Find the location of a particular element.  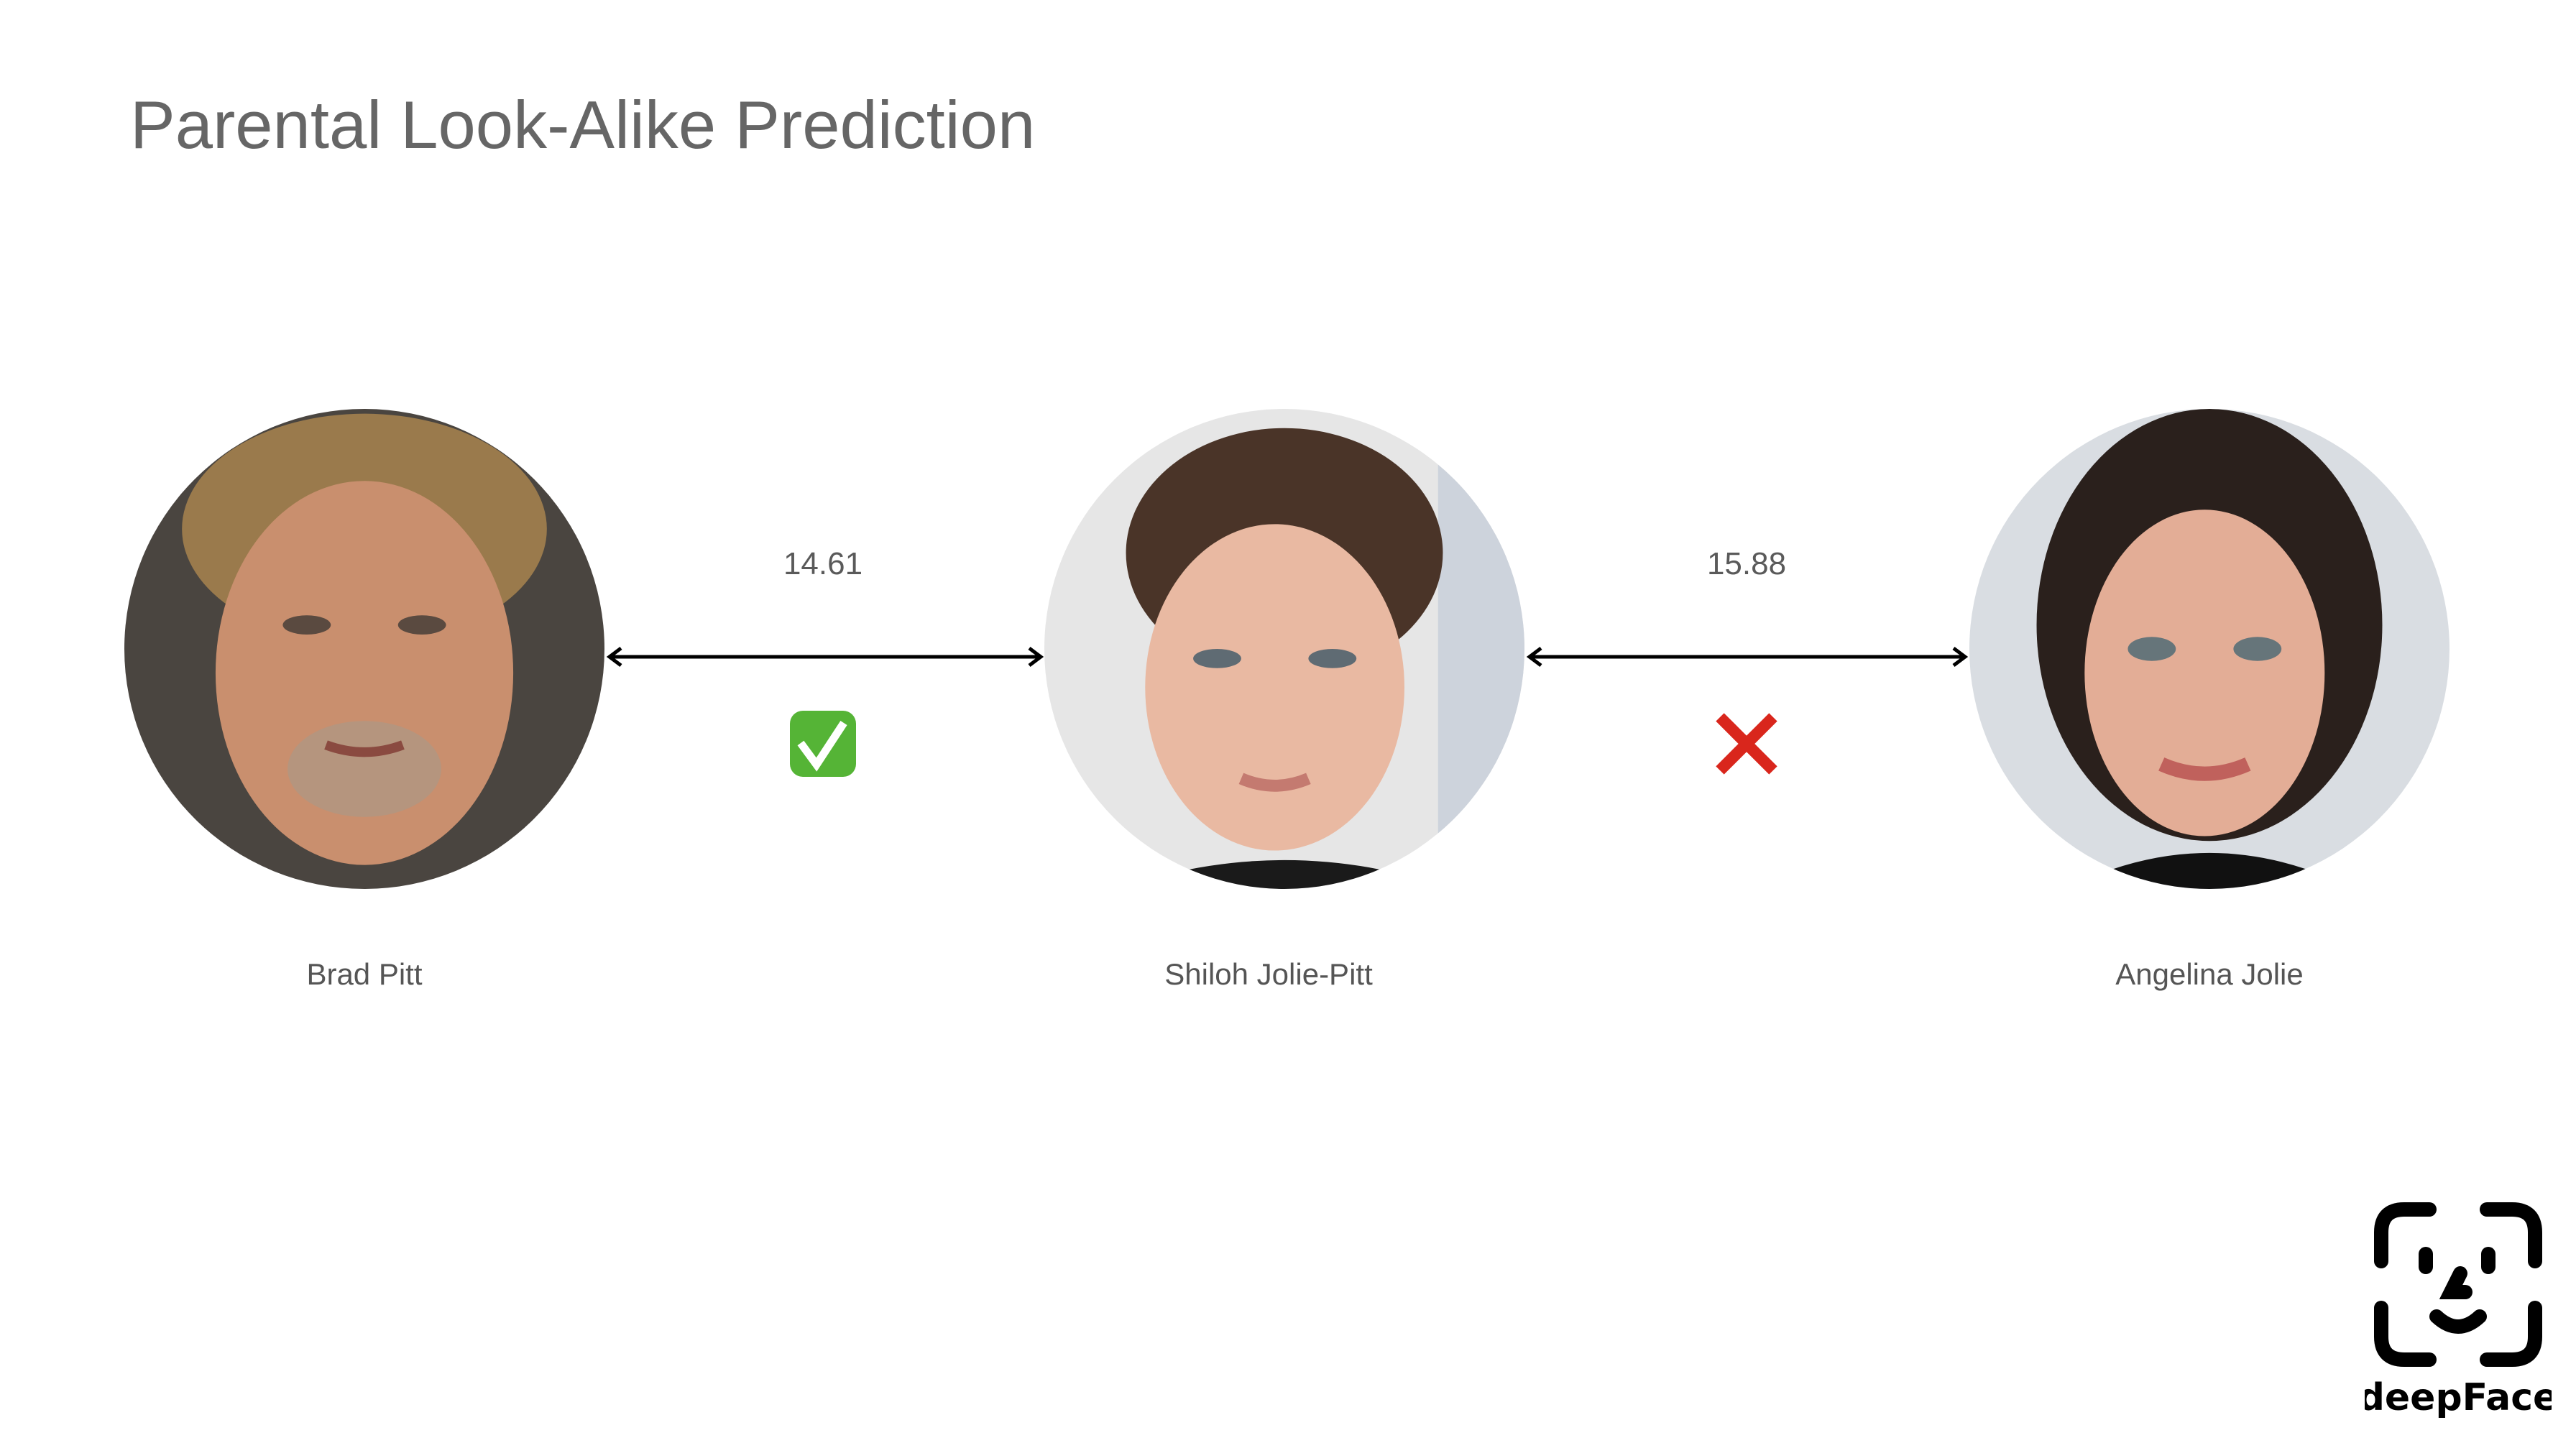

label-angelina-jolie: Angelina Jolie is located at coordinates (2209, 974).